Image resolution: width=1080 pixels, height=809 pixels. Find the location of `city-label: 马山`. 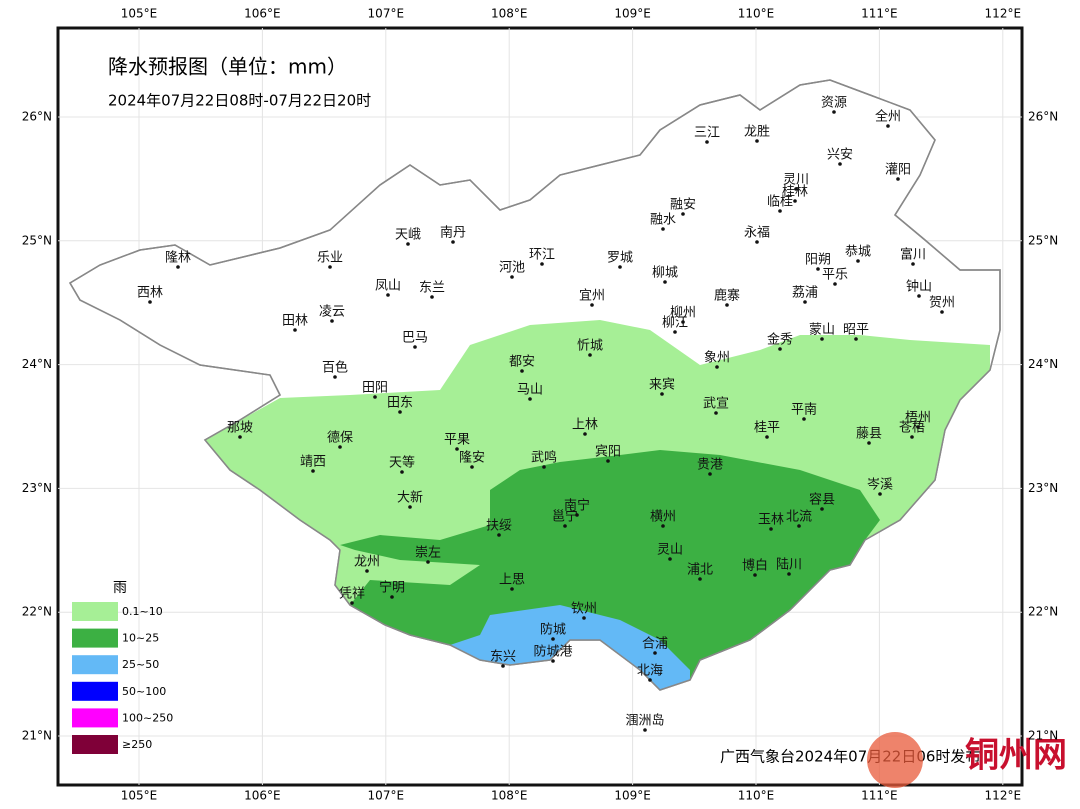

city-label: 马山 is located at coordinates (530, 390).